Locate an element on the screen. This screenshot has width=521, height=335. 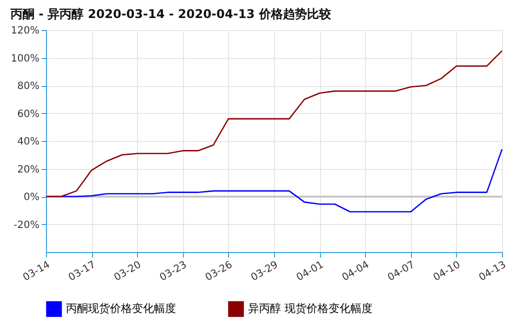
legend-label: 丙酮现货价格变化幅度 is located at coordinates (121, 309).